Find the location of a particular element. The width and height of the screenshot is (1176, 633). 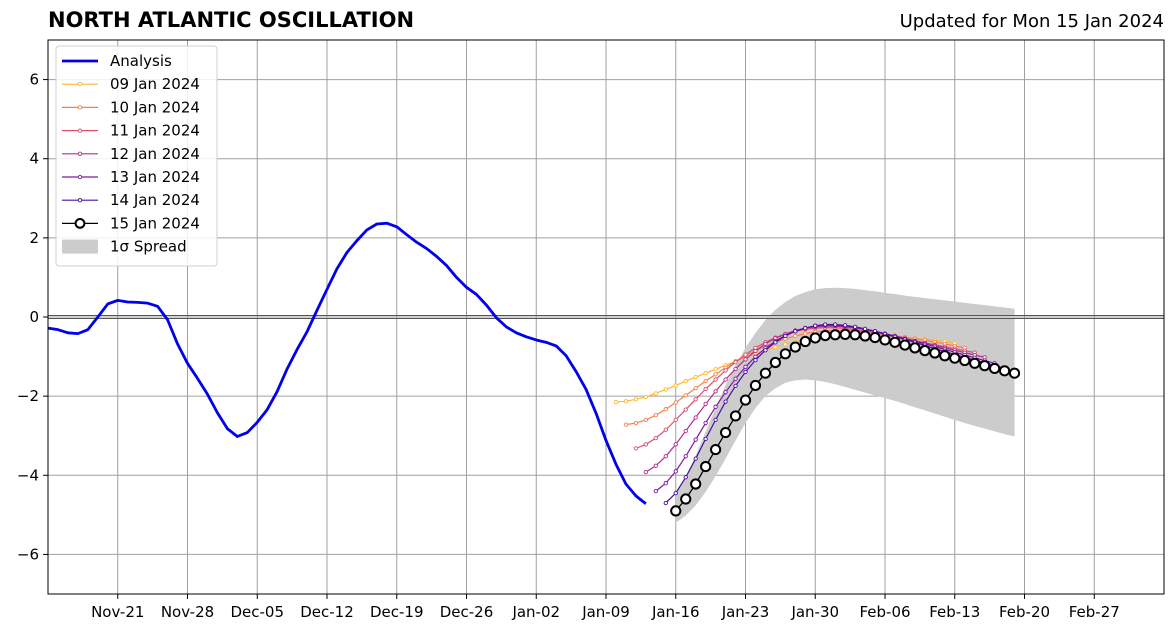

y-tick-label: 2 is located at coordinates (34, 238).